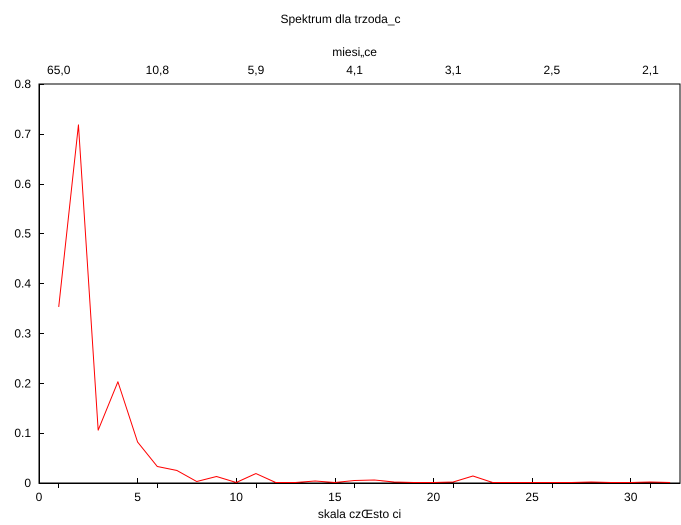 Image resolution: width=681 pixels, height=525 pixels. I want to click on y-tick-label: 0.8, so click(23, 84).